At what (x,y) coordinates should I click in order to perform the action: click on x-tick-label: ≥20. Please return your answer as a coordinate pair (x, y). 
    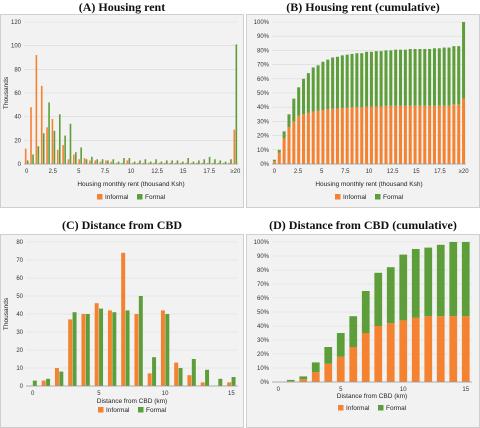
    Looking at the image, I should click on (235, 172).